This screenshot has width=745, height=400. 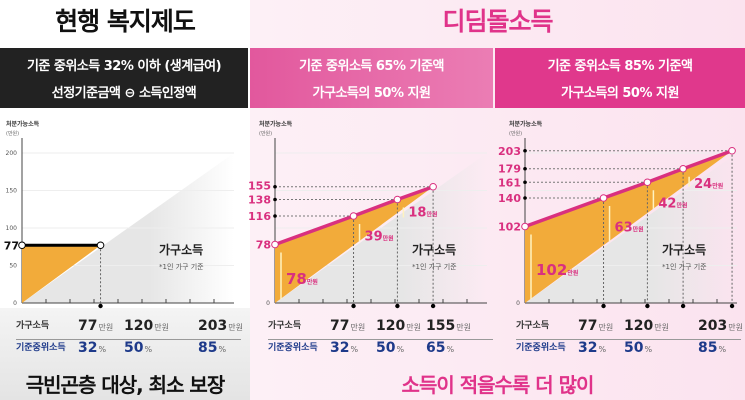 I want to click on y-tick-label: 200, so click(x=12, y=153).